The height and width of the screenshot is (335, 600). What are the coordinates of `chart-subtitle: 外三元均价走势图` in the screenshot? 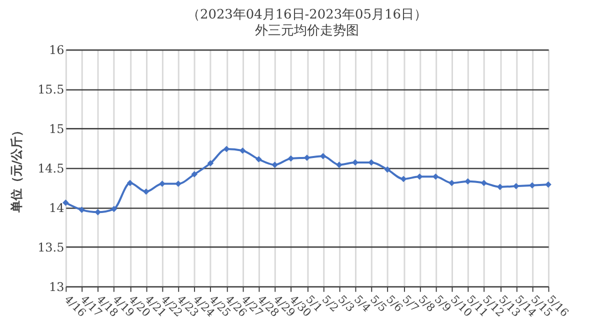 It's located at (306, 31).